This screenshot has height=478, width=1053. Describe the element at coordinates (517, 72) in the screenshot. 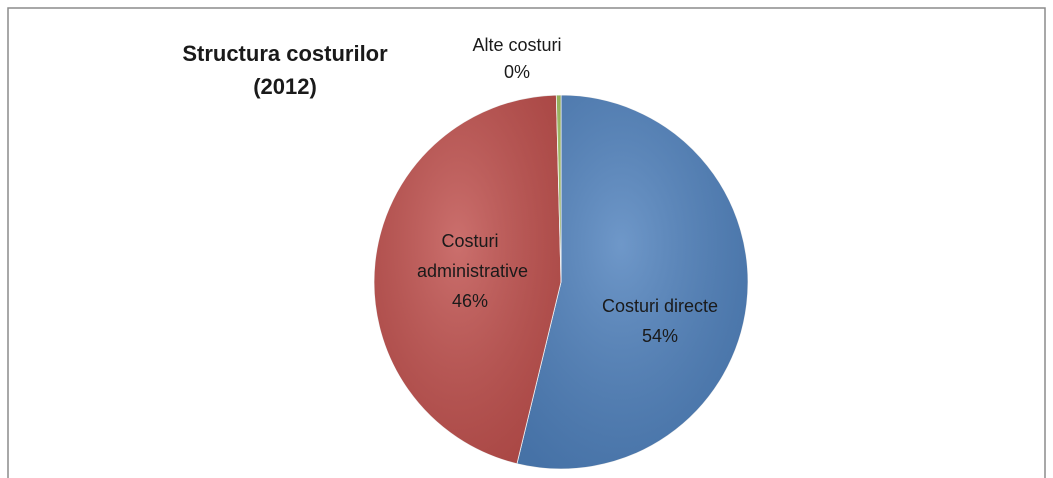

I see `value-label: 0%` at that location.